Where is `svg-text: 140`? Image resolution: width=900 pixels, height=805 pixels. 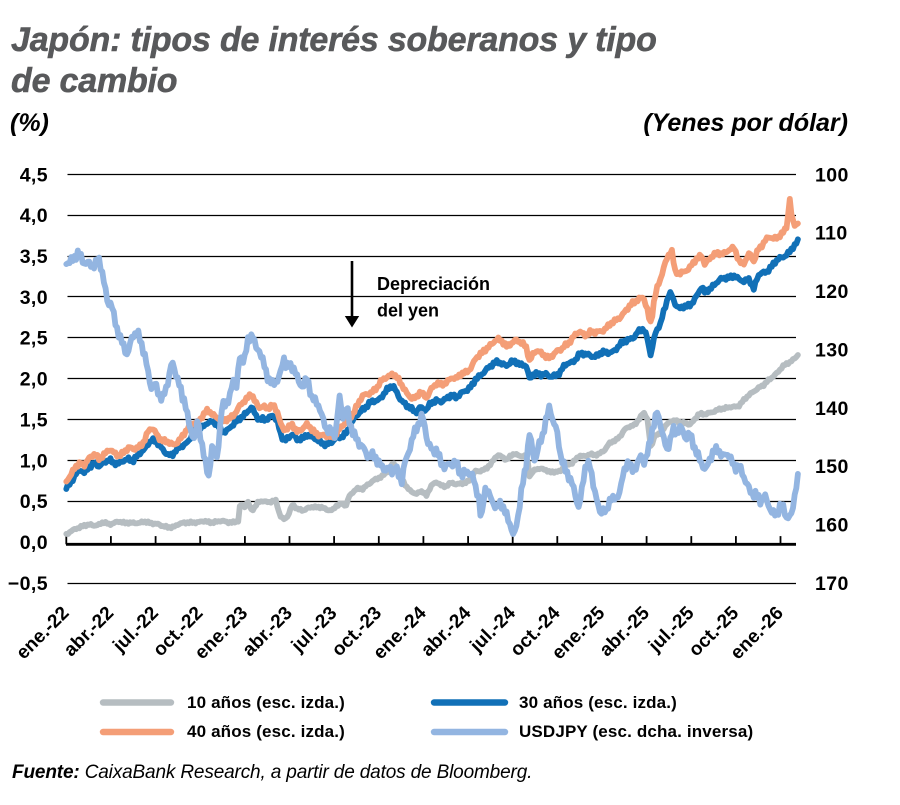 svg-text: 140 is located at coordinates (832, 409).